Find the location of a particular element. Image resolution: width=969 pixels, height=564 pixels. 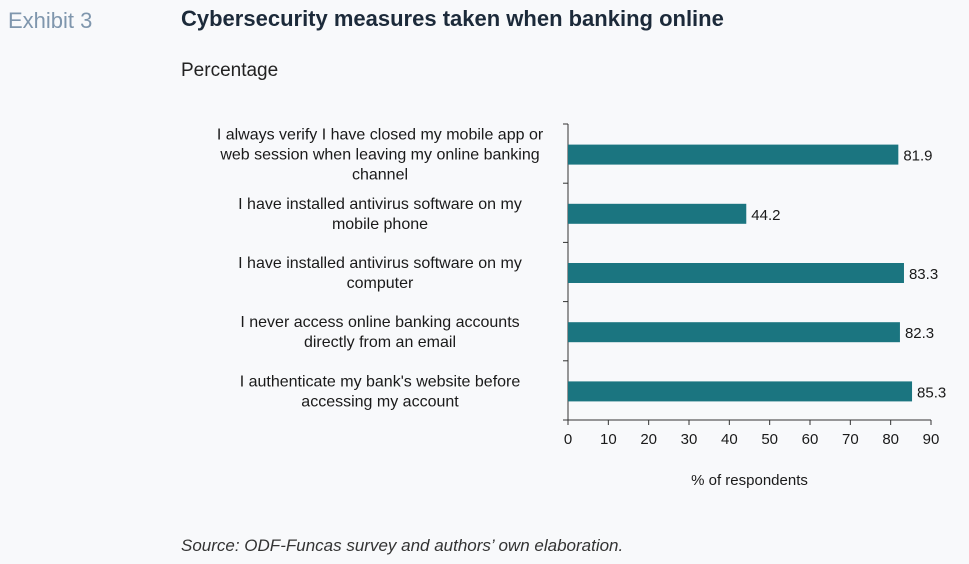

category-label-line: I authenticate my bank's website before is located at coordinates (380, 381).